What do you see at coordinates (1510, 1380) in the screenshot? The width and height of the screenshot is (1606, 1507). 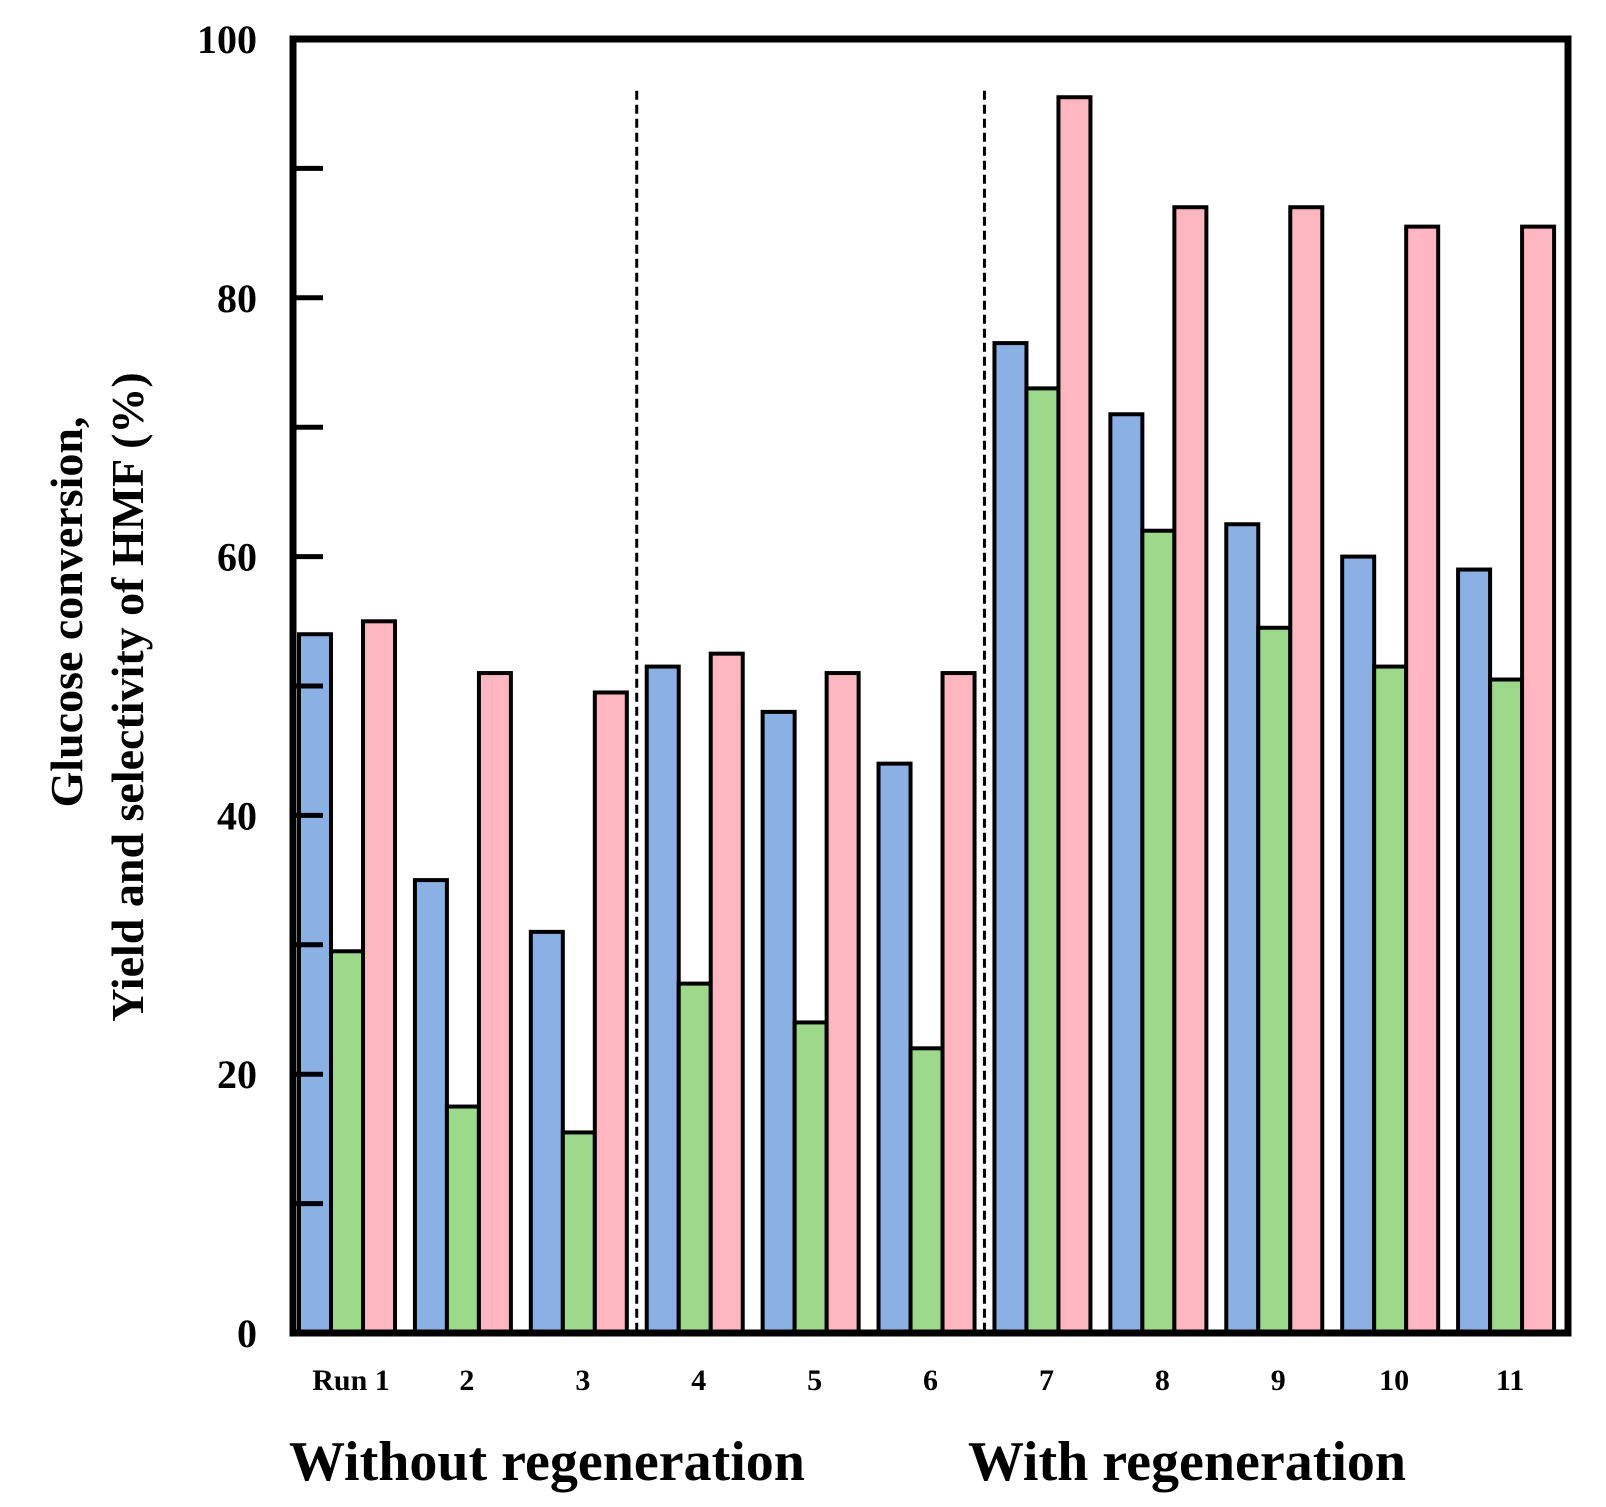 I see `x-tick-label-11: 11` at bounding box center [1510, 1380].